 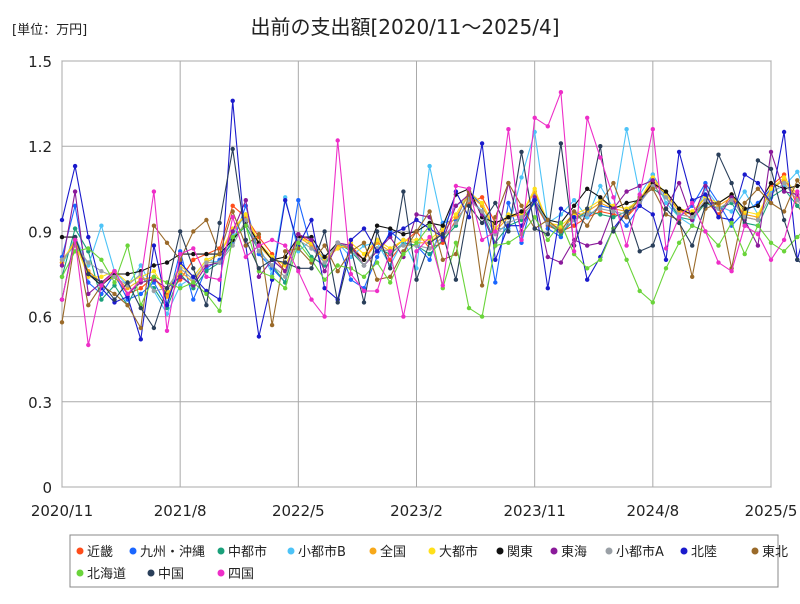 What do you see at coordinates (514, 552) in the screenshot?
I see `legend-item: 関東` at bounding box center [514, 552].